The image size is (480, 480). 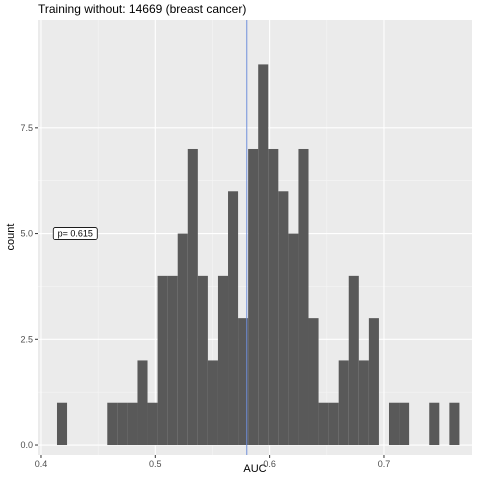 What do you see at coordinates (26, 234) in the screenshot?
I see `y-tick-label: 5.0` at bounding box center [26, 234].